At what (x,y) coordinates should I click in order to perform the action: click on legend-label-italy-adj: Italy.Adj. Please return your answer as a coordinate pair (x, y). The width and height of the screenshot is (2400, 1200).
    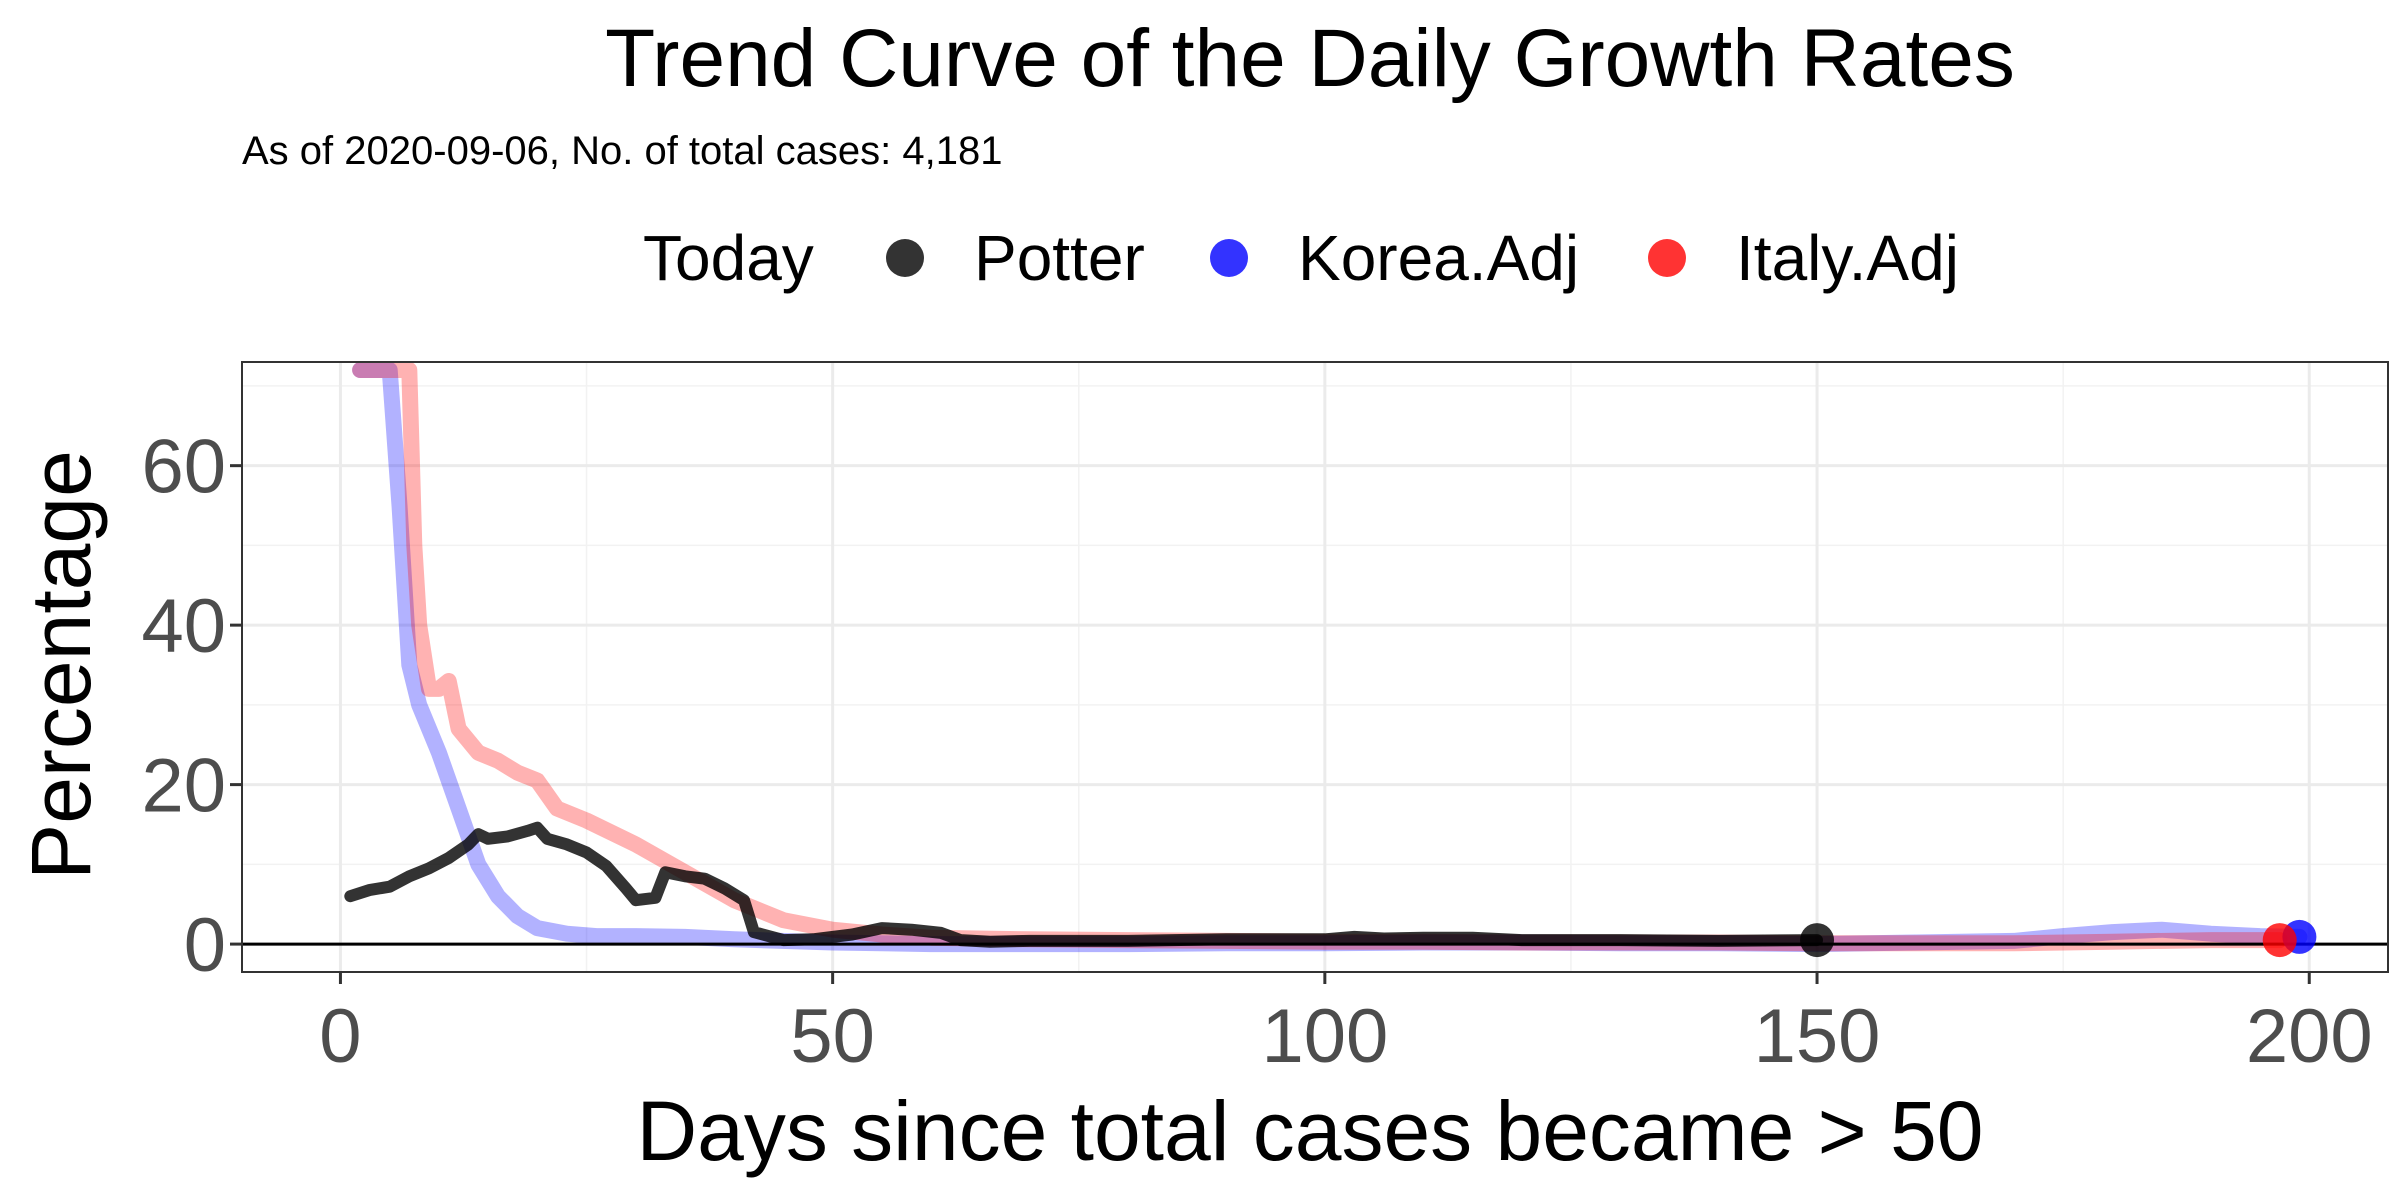
    Looking at the image, I should click on (1847, 258).